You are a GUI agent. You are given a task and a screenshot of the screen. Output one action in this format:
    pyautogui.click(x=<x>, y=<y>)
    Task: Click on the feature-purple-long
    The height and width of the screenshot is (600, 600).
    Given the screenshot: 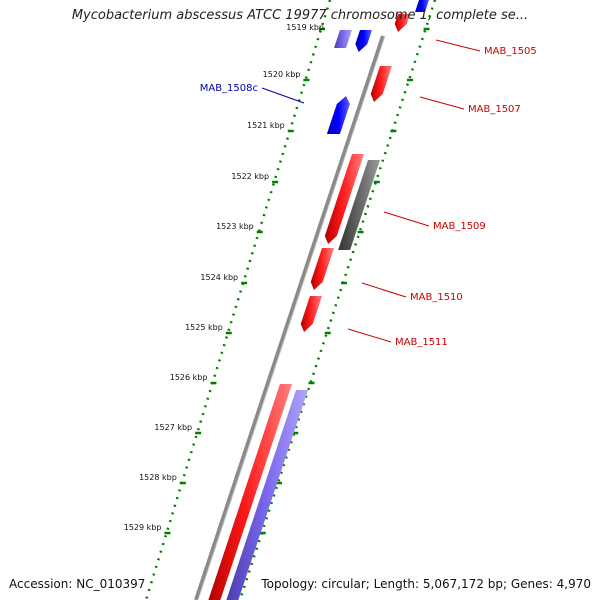 What is the action you would take?
    pyautogui.click(x=267, y=495)
    